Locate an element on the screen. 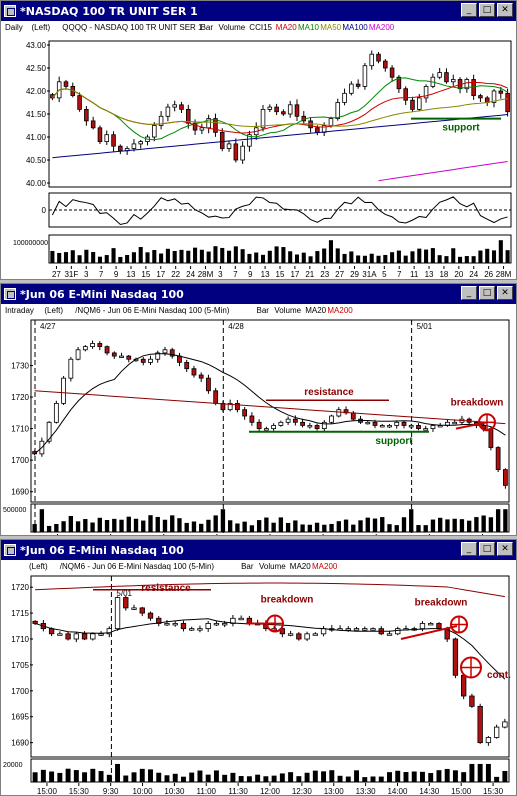 The width and height of the screenshot is (517, 796). x-tick-label: 5 is located at coordinates (384, 274).